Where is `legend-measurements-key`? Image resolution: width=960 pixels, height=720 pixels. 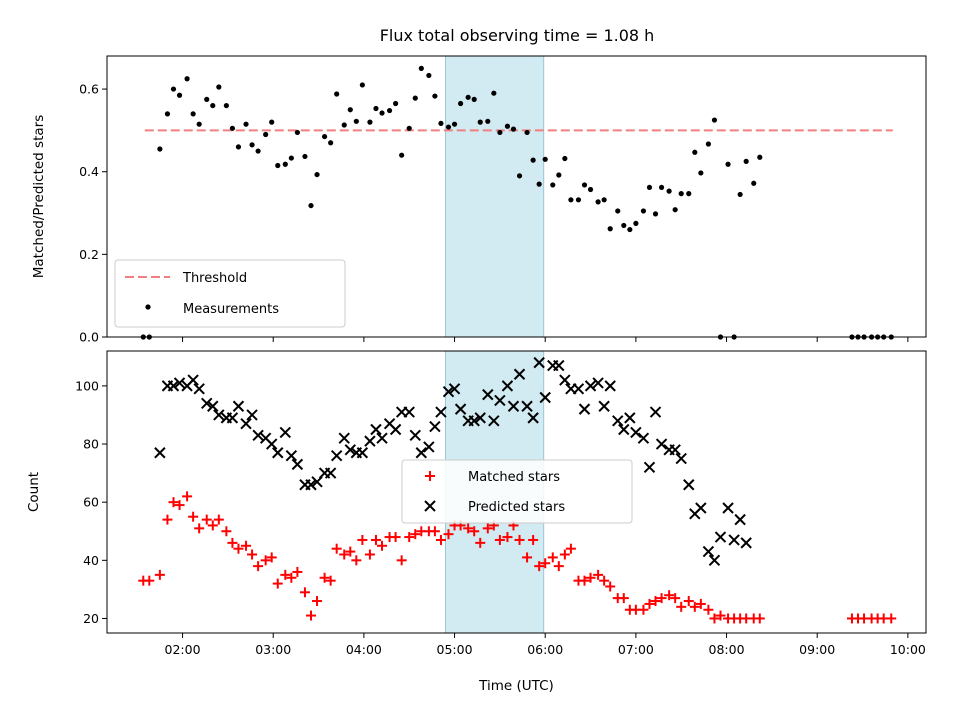 legend-measurements-key is located at coordinates (148, 307).